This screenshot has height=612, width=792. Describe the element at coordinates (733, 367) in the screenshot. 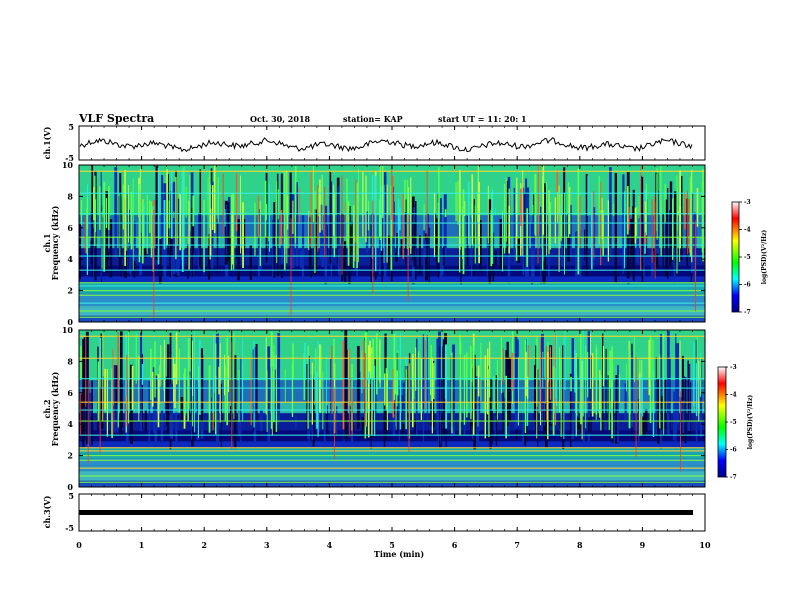

I see `colorbar-tick-label: -3` at that location.